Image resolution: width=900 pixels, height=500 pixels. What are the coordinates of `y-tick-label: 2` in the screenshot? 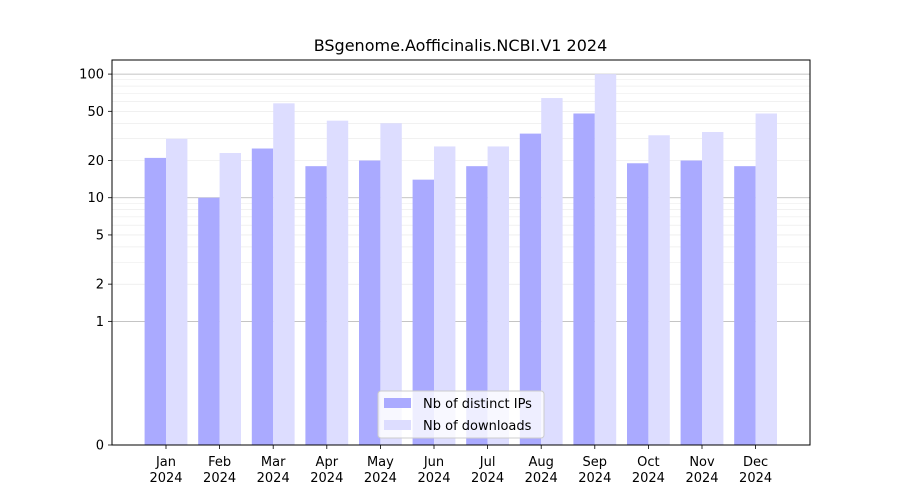 It's located at (100, 285).